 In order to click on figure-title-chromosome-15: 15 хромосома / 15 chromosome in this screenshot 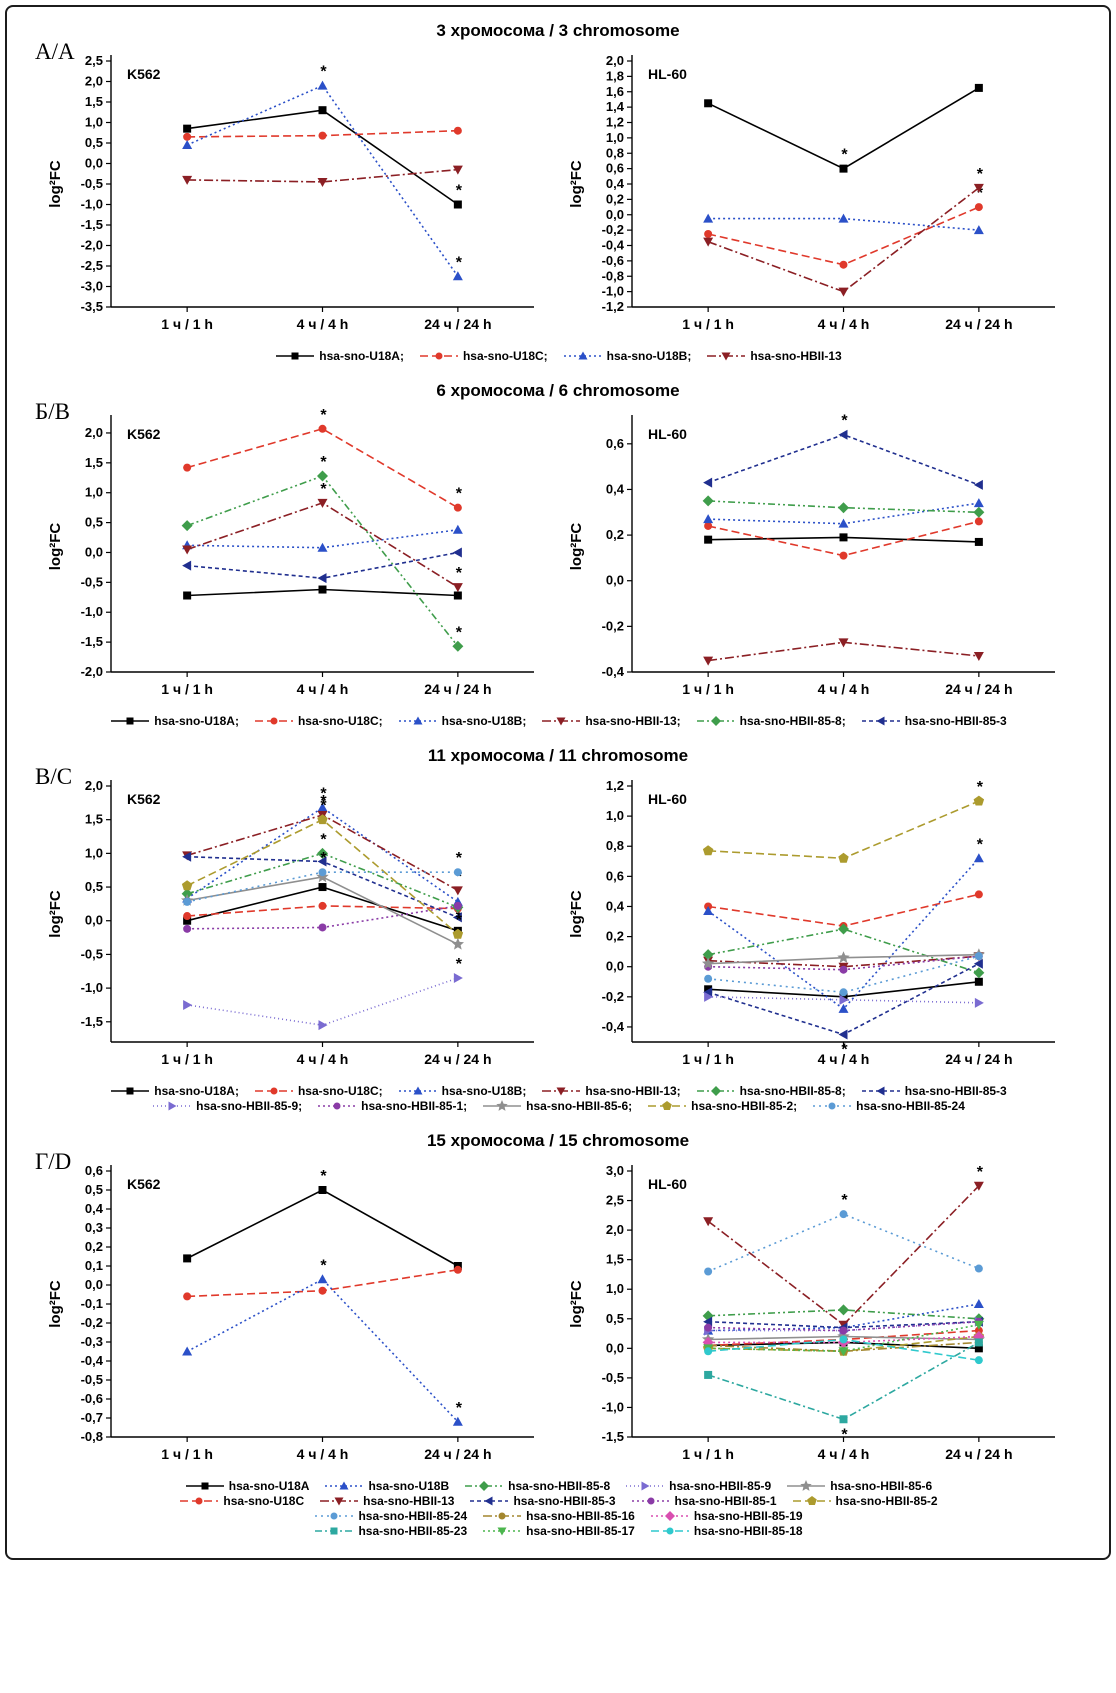, I will do `click(558, 1140)`.